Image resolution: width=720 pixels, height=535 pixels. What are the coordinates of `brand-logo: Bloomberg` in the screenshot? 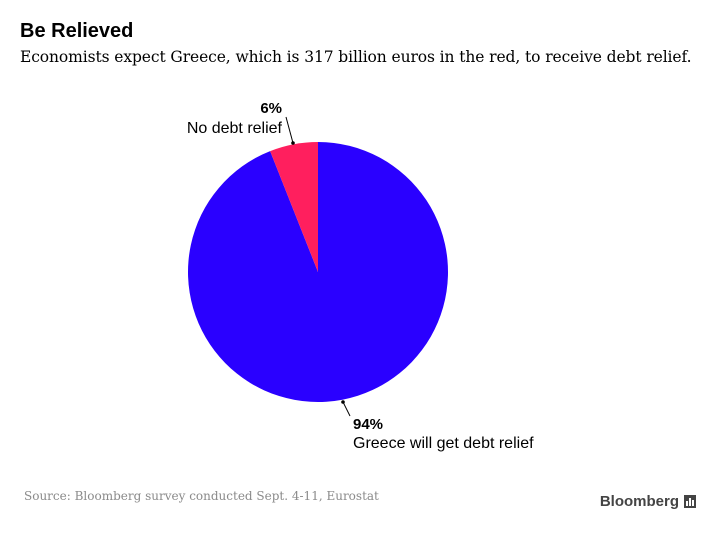 It's located at (648, 501).